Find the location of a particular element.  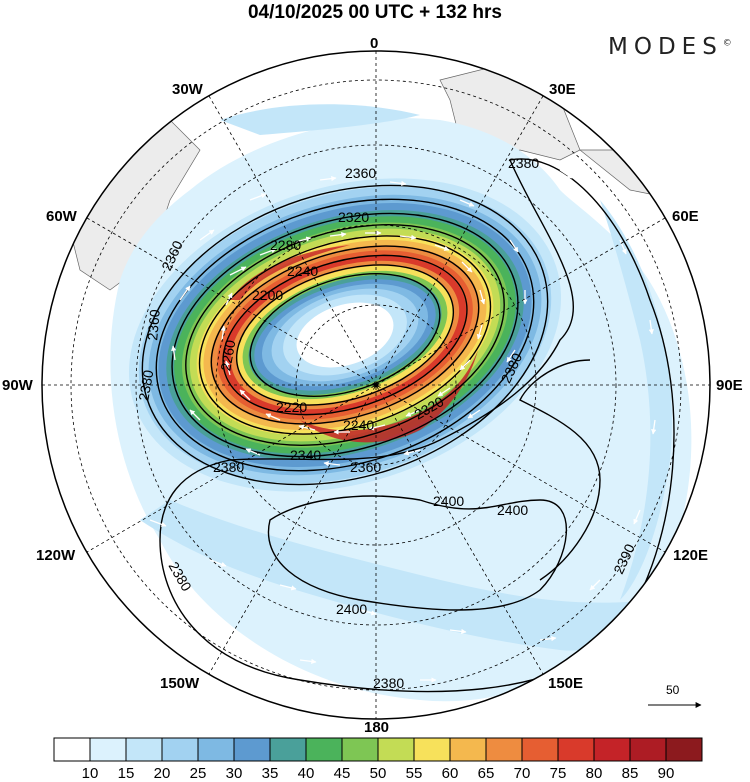

contour-label: 2220 is located at coordinates (291, 407).